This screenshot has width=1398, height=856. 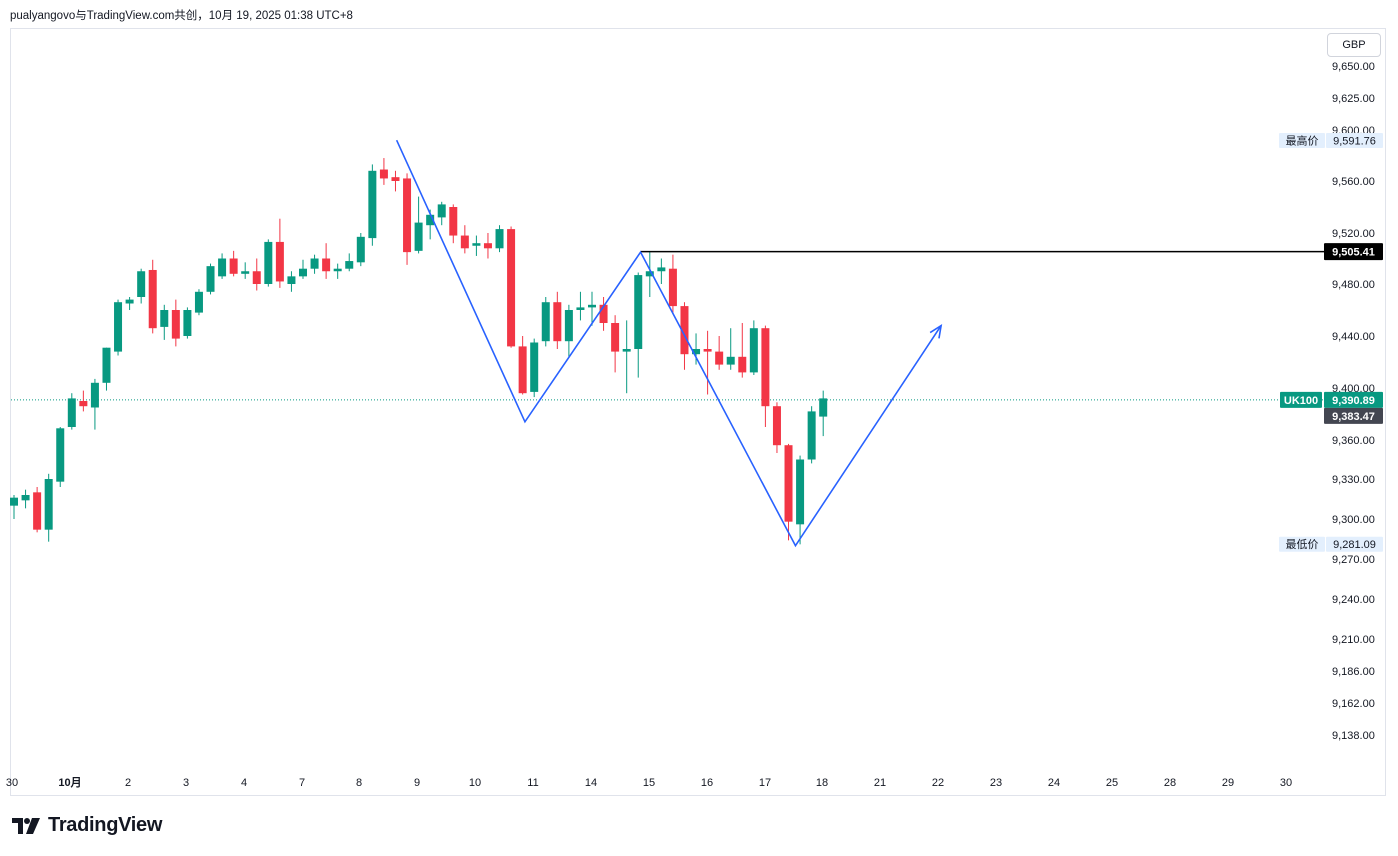 I want to click on price-tick-label: 9,480.00, so click(x=1353, y=285).